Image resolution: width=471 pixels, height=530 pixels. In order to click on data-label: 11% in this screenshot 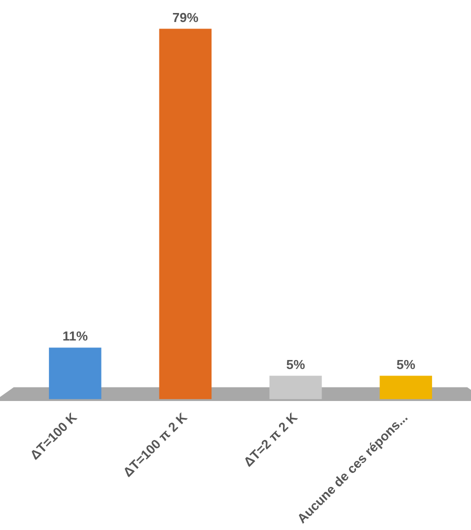, I will do `click(75, 336)`.